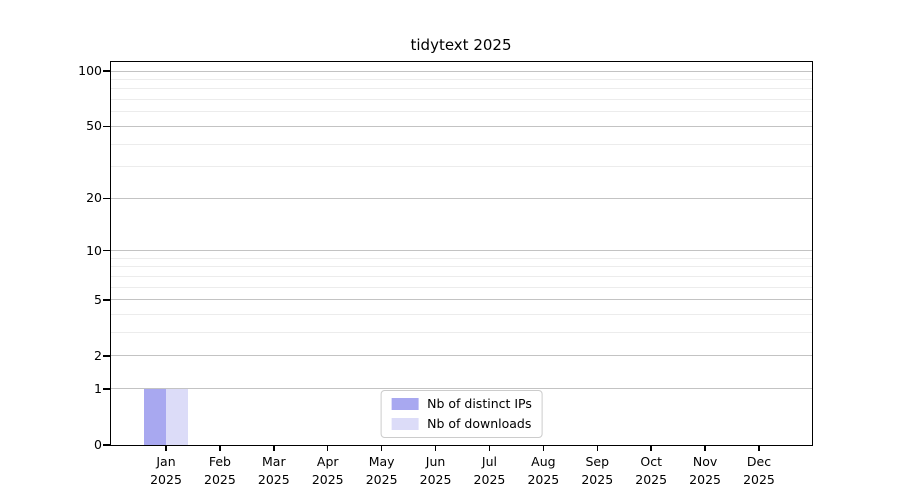 This screenshot has height=500, width=900. Describe the element at coordinates (177, 416) in the screenshot. I see `bar-downloads` at that location.